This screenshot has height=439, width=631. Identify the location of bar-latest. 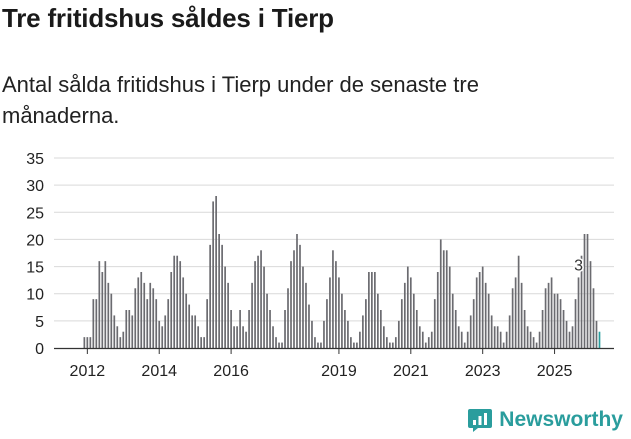
(599, 339).